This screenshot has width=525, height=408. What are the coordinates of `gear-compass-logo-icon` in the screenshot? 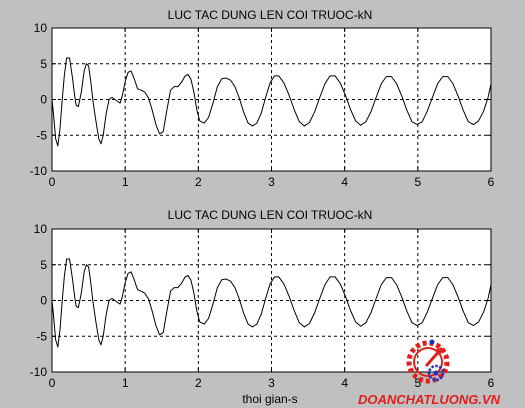 It's located at (428, 361).